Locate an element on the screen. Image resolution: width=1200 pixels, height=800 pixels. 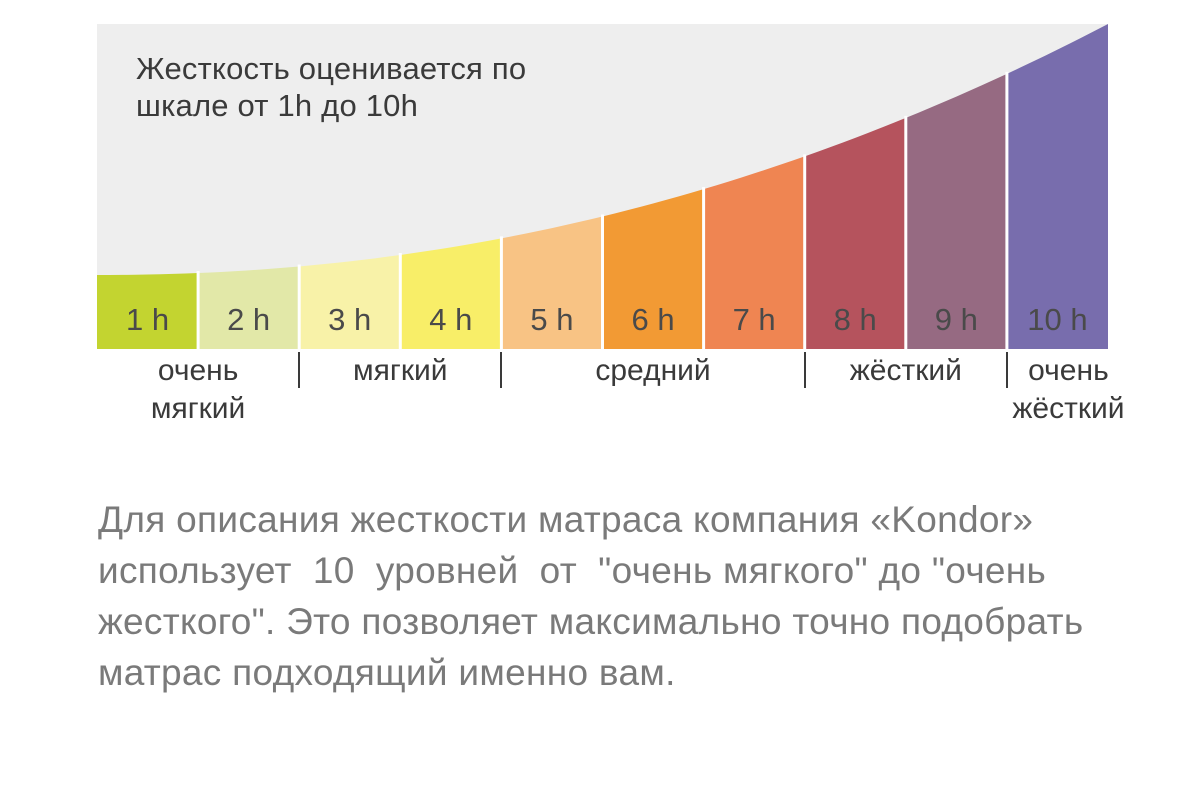
group-label-5: очень жёсткий is located at coordinates (1068, 389).